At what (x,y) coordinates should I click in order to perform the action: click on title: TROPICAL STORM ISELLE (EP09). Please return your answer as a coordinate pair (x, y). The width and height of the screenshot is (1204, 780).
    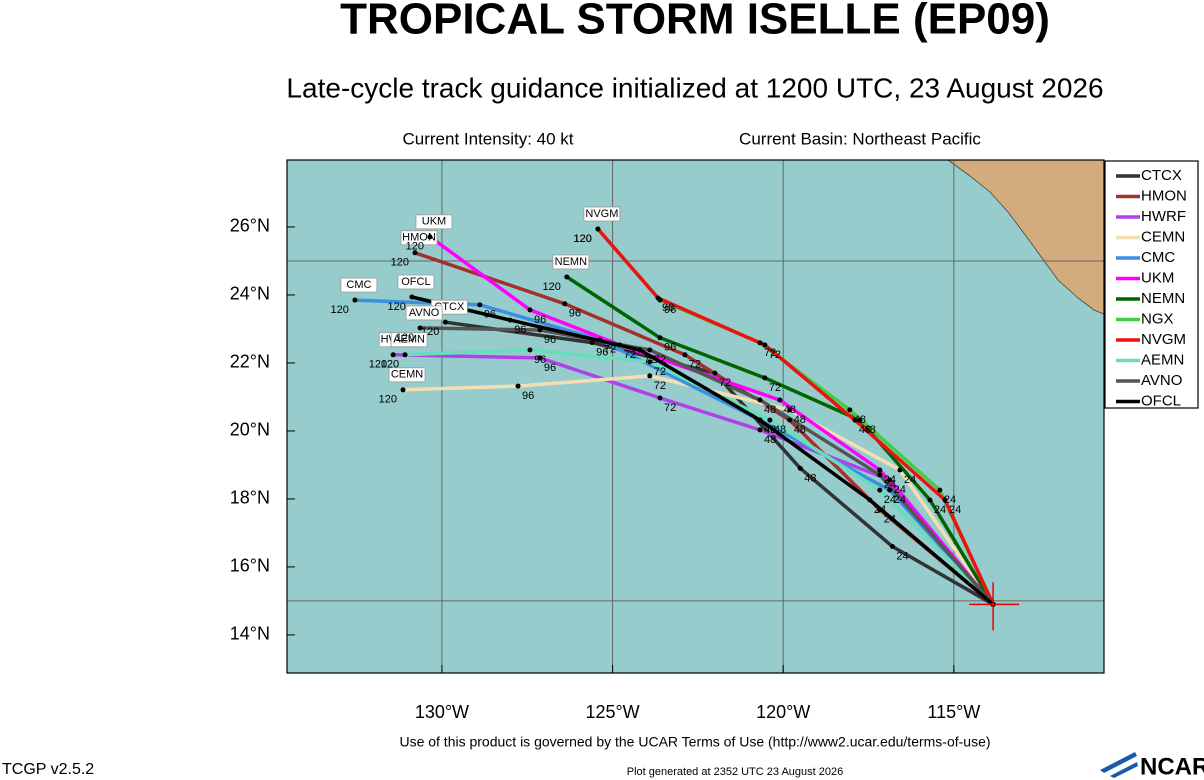
    Looking at the image, I should click on (695, 22).